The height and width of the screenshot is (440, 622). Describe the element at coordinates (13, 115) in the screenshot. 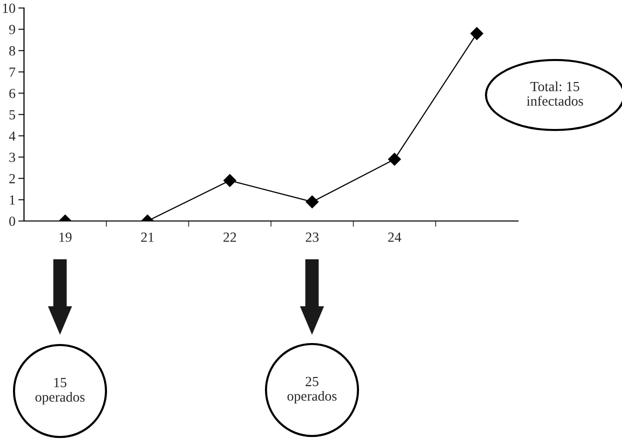

I see `y-tick-label: 5` at that location.